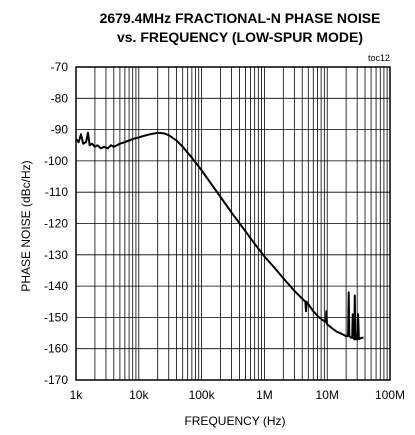 This screenshot has width=415, height=435. Describe the element at coordinates (60, 67) in the screenshot. I see `y-tick-label: -70` at that location.